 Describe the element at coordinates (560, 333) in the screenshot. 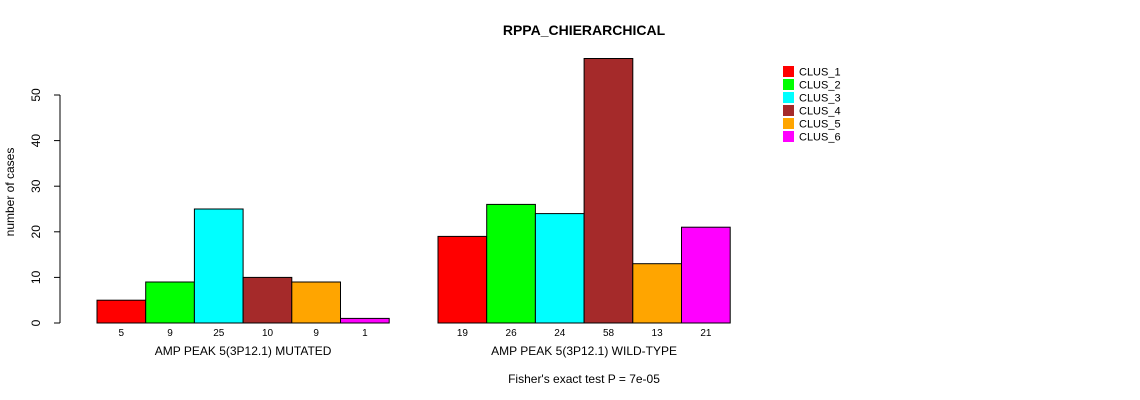

I see `bar-count-label: 24` at that location.